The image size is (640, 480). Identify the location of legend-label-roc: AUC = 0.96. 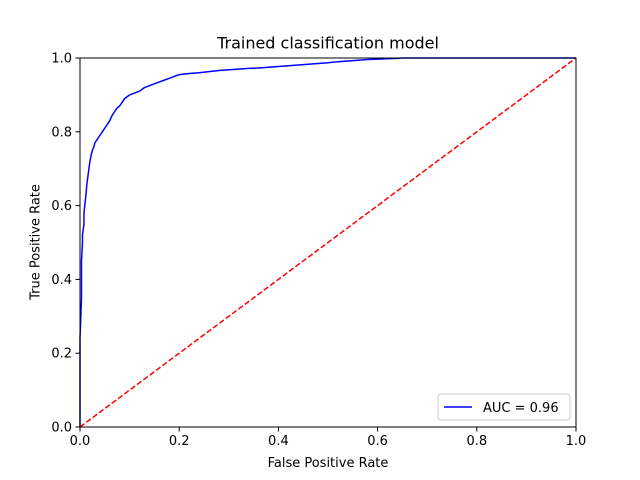
(521, 408).